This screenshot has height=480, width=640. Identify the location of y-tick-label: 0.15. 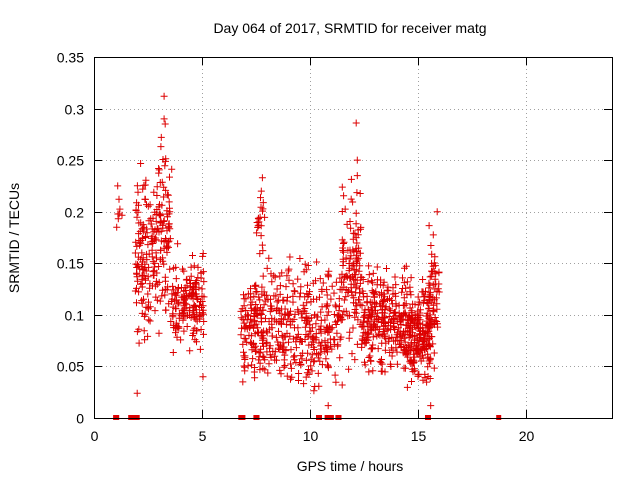
(70, 264).